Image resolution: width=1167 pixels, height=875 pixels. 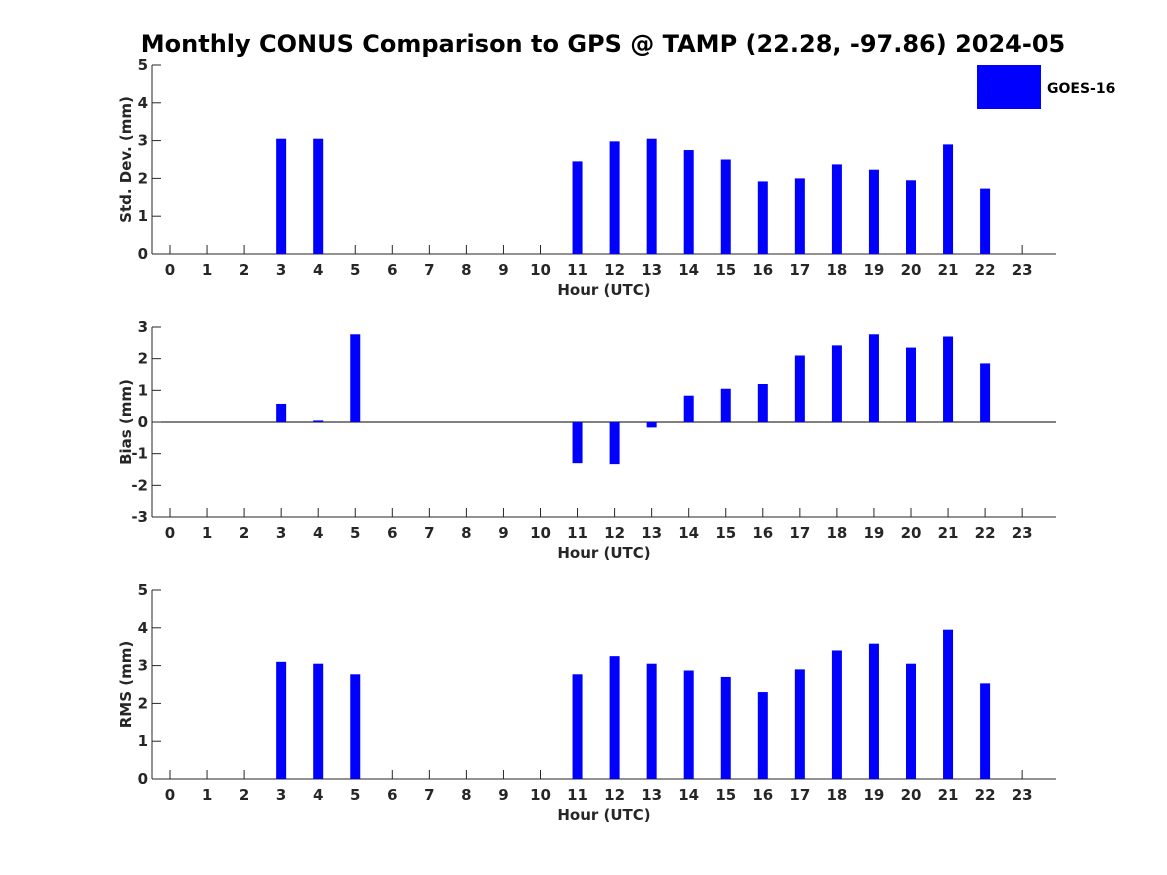 What do you see at coordinates (244, 795) in the screenshot?
I see `x-tick-label: 2` at bounding box center [244, 795].